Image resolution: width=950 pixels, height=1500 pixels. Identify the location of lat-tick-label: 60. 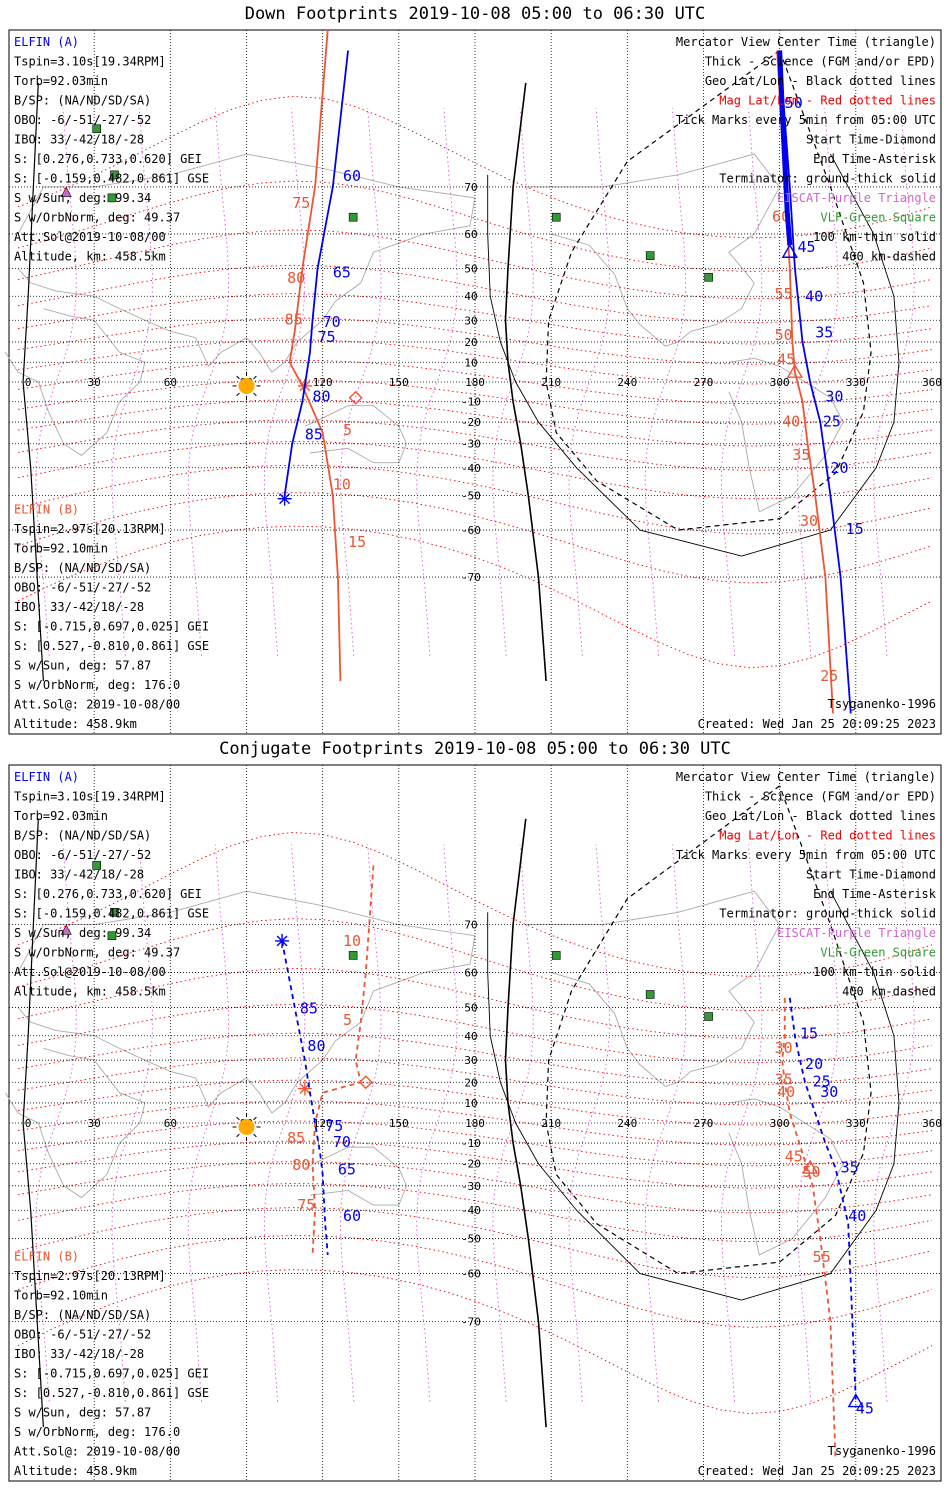
(470, 234).